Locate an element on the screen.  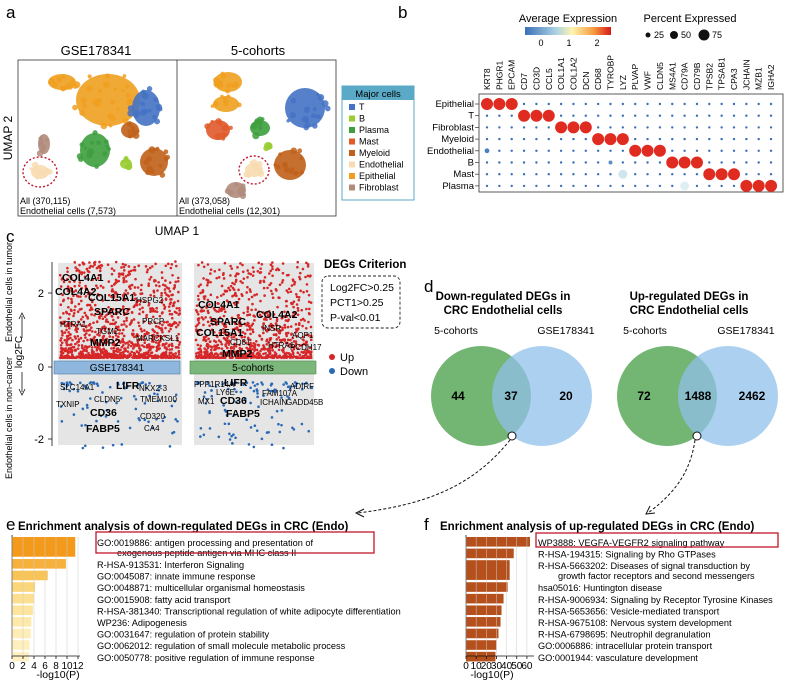
dot-myeloid-cldn5 is located at coordinates (660, 139).